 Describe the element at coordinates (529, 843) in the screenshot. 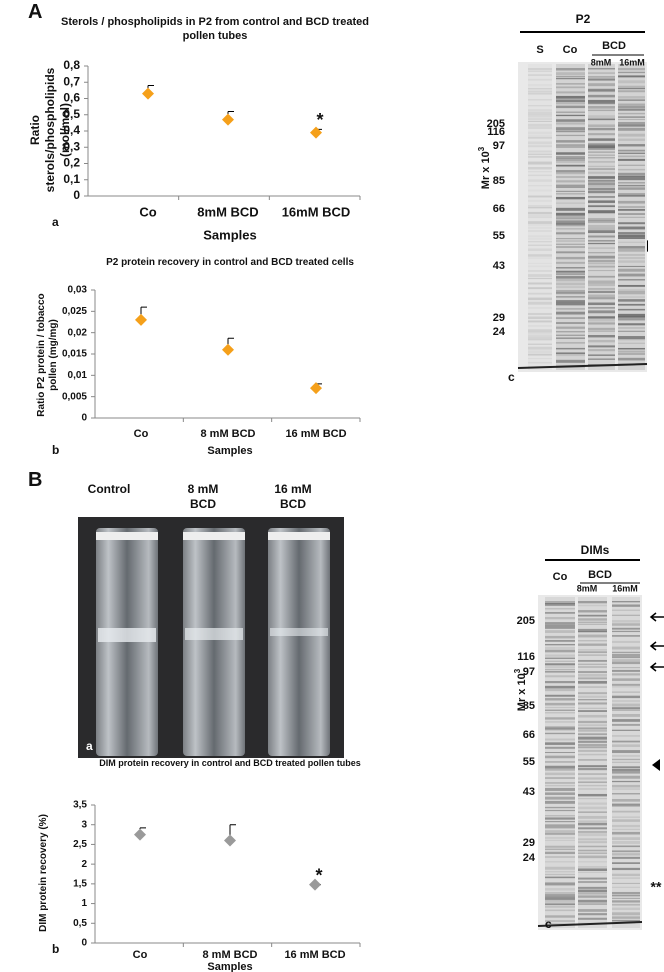

I see `mw-marker: 29` at that location.